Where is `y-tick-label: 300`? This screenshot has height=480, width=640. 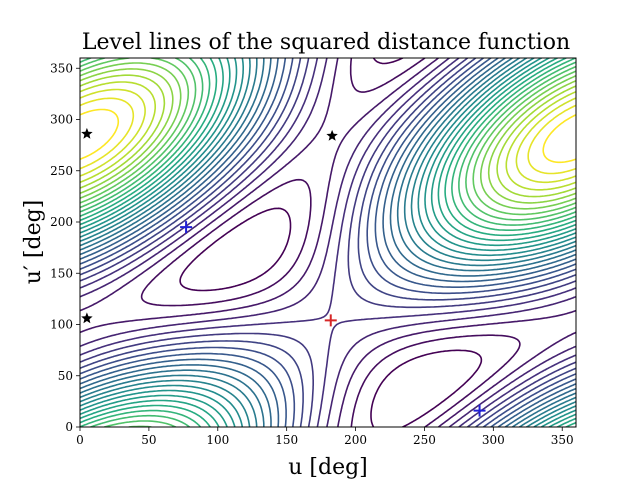 y-tick-label: 300 is located at coordinates (61, 120).